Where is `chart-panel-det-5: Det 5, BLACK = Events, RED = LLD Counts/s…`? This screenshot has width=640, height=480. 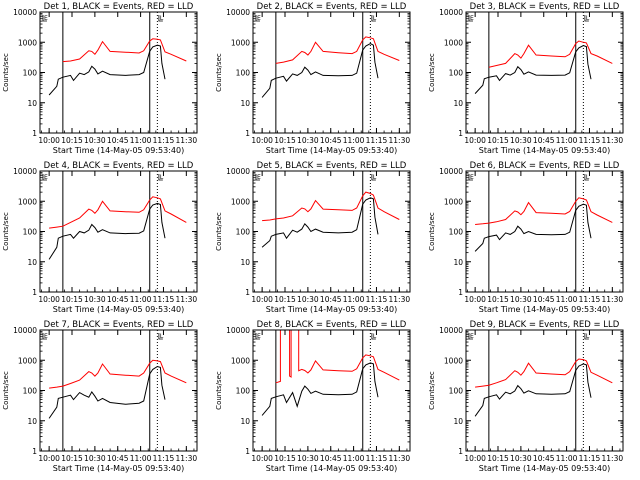 chart-panel-det-5: Det 5, BLACK = Events, RED = LLD Counts/s… is located at coordinates (313, 237).